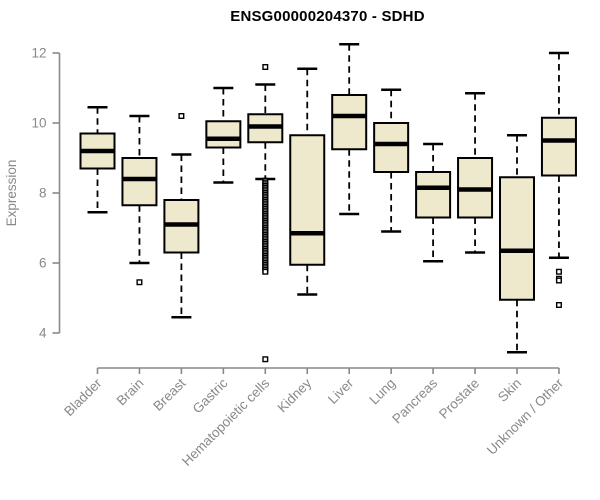 Image resolution: width=600 pixels, height=500 pixels. Describe the element at coordinates (32, 193) in the screenshot. I see `y-axis: 4 6 8 10 12 Expression` at that location.